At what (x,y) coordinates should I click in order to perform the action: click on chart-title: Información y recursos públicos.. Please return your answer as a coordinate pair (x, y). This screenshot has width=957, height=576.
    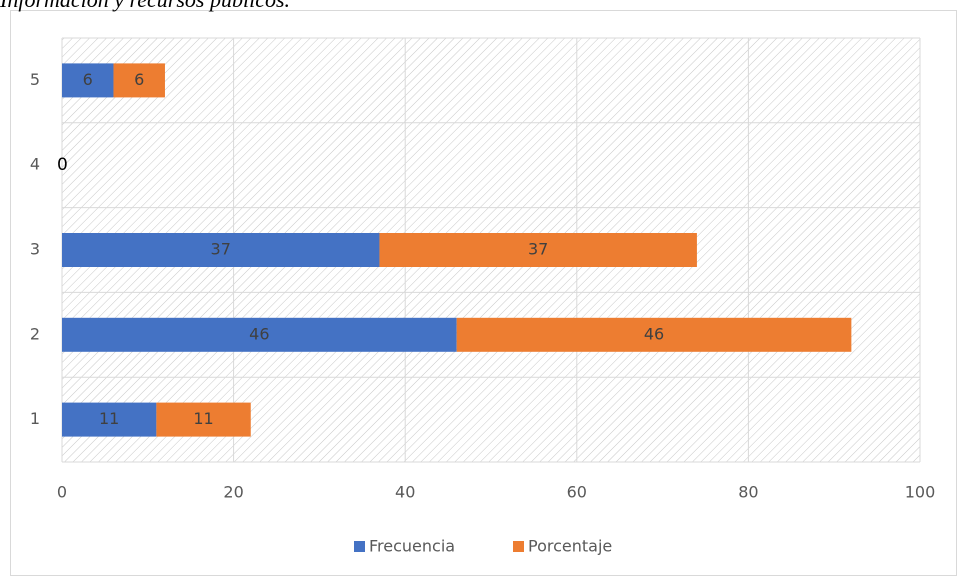
    Looking at the image, I should click on (145, 6).